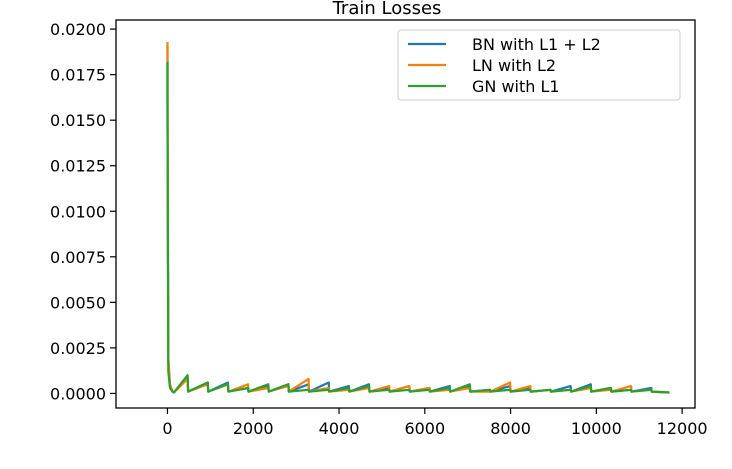  What do you see at coordinates (78, 75) in the screenshot?
I see `y-tick-label: 0.0175` at bounding box center [78, 75].